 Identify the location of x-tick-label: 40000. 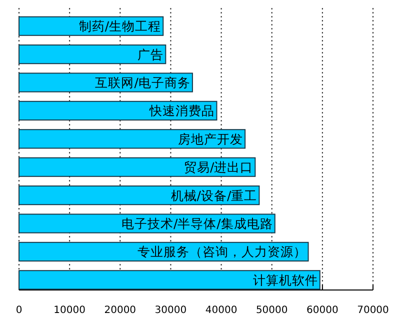
(221, 310).